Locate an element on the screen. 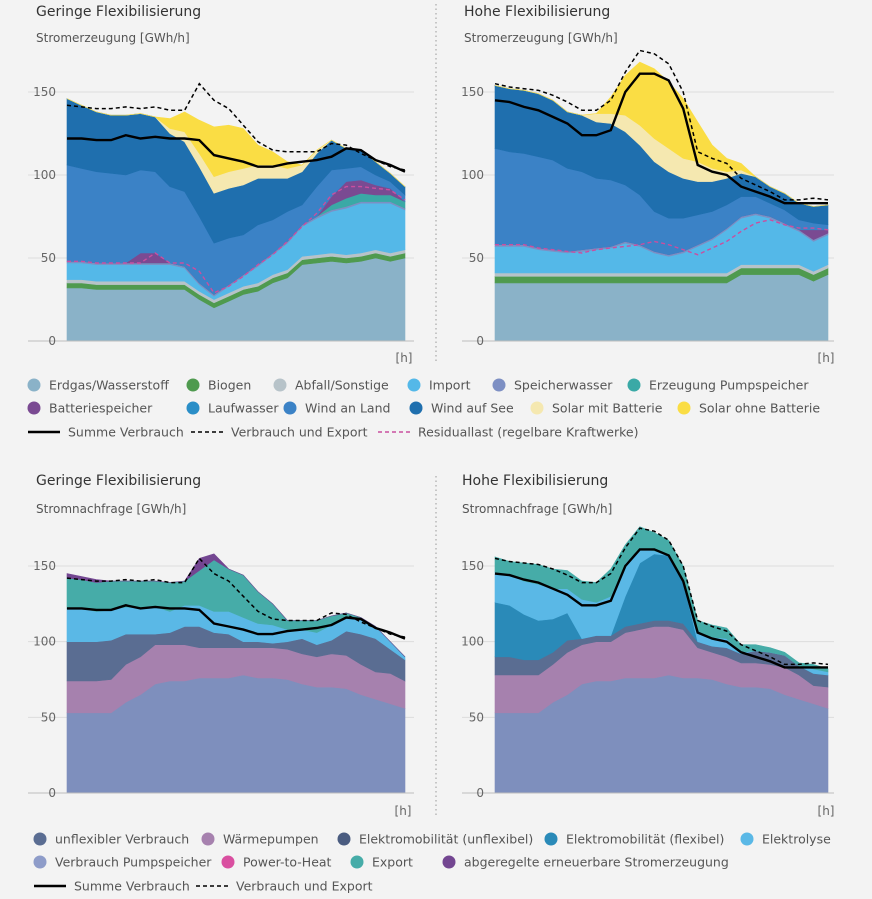 The width and height of the screenshot is (872, 899). legend-item-elektromobilitaet-unflexibel: Elektromobilität (unflexibel) is located at coordinates (435, 839).